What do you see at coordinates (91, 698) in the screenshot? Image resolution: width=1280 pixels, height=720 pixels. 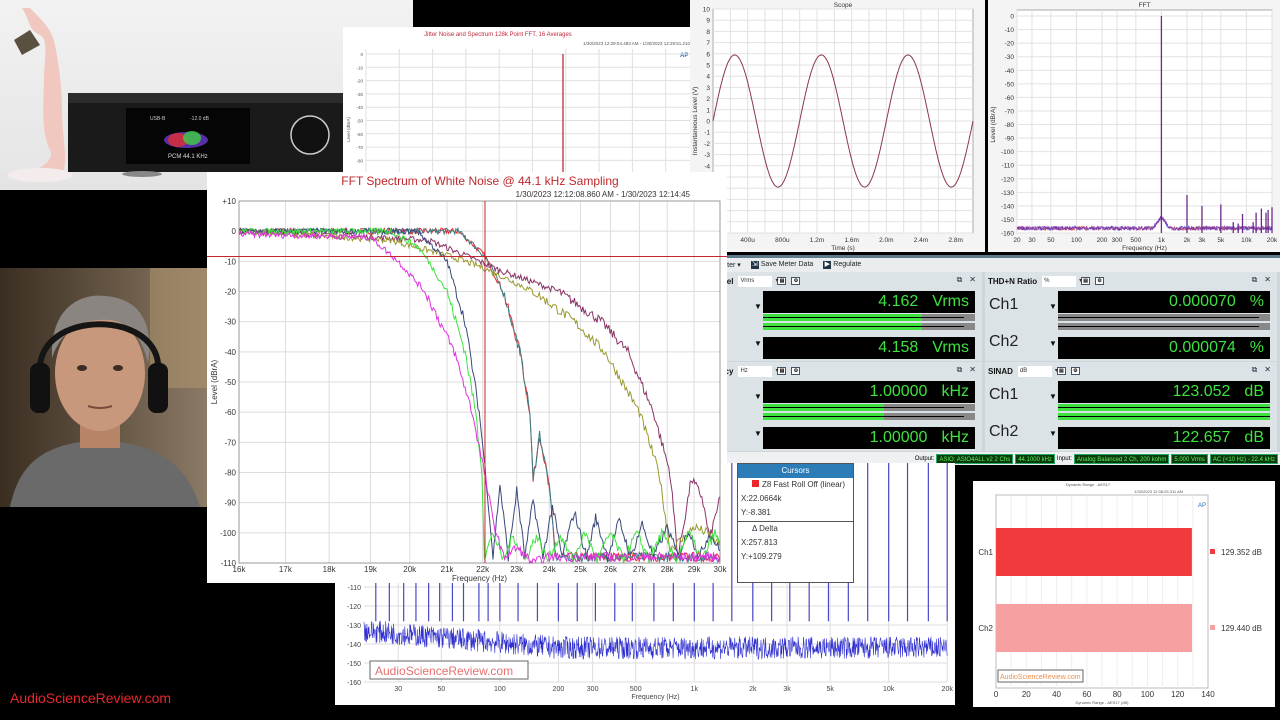 I see `brand-watermark: AudioScienceReview.com` at bounding box center [91, 698].